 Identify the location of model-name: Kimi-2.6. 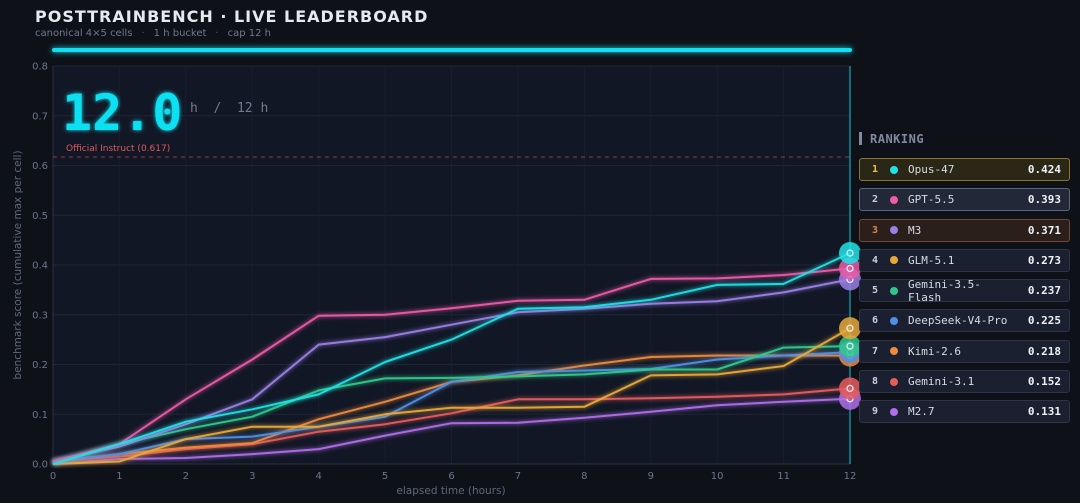
(934, 351).